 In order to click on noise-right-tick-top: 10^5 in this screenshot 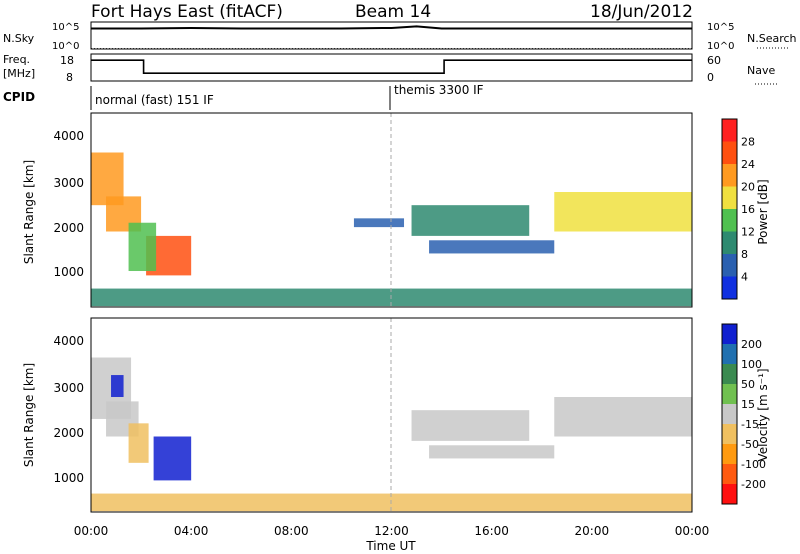, I will do `click(720, 27)`.